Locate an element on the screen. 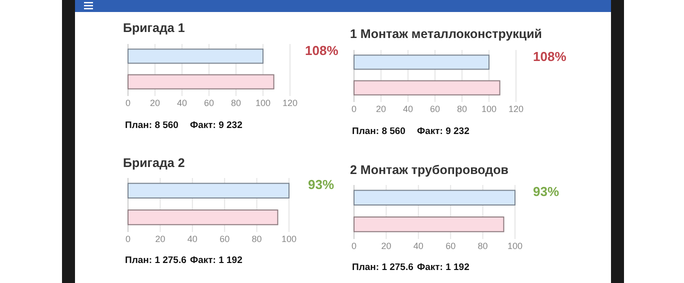 This screenshot has width=684, height=283. chart-title: Бригада 2 is located at coordinates (154, 163).